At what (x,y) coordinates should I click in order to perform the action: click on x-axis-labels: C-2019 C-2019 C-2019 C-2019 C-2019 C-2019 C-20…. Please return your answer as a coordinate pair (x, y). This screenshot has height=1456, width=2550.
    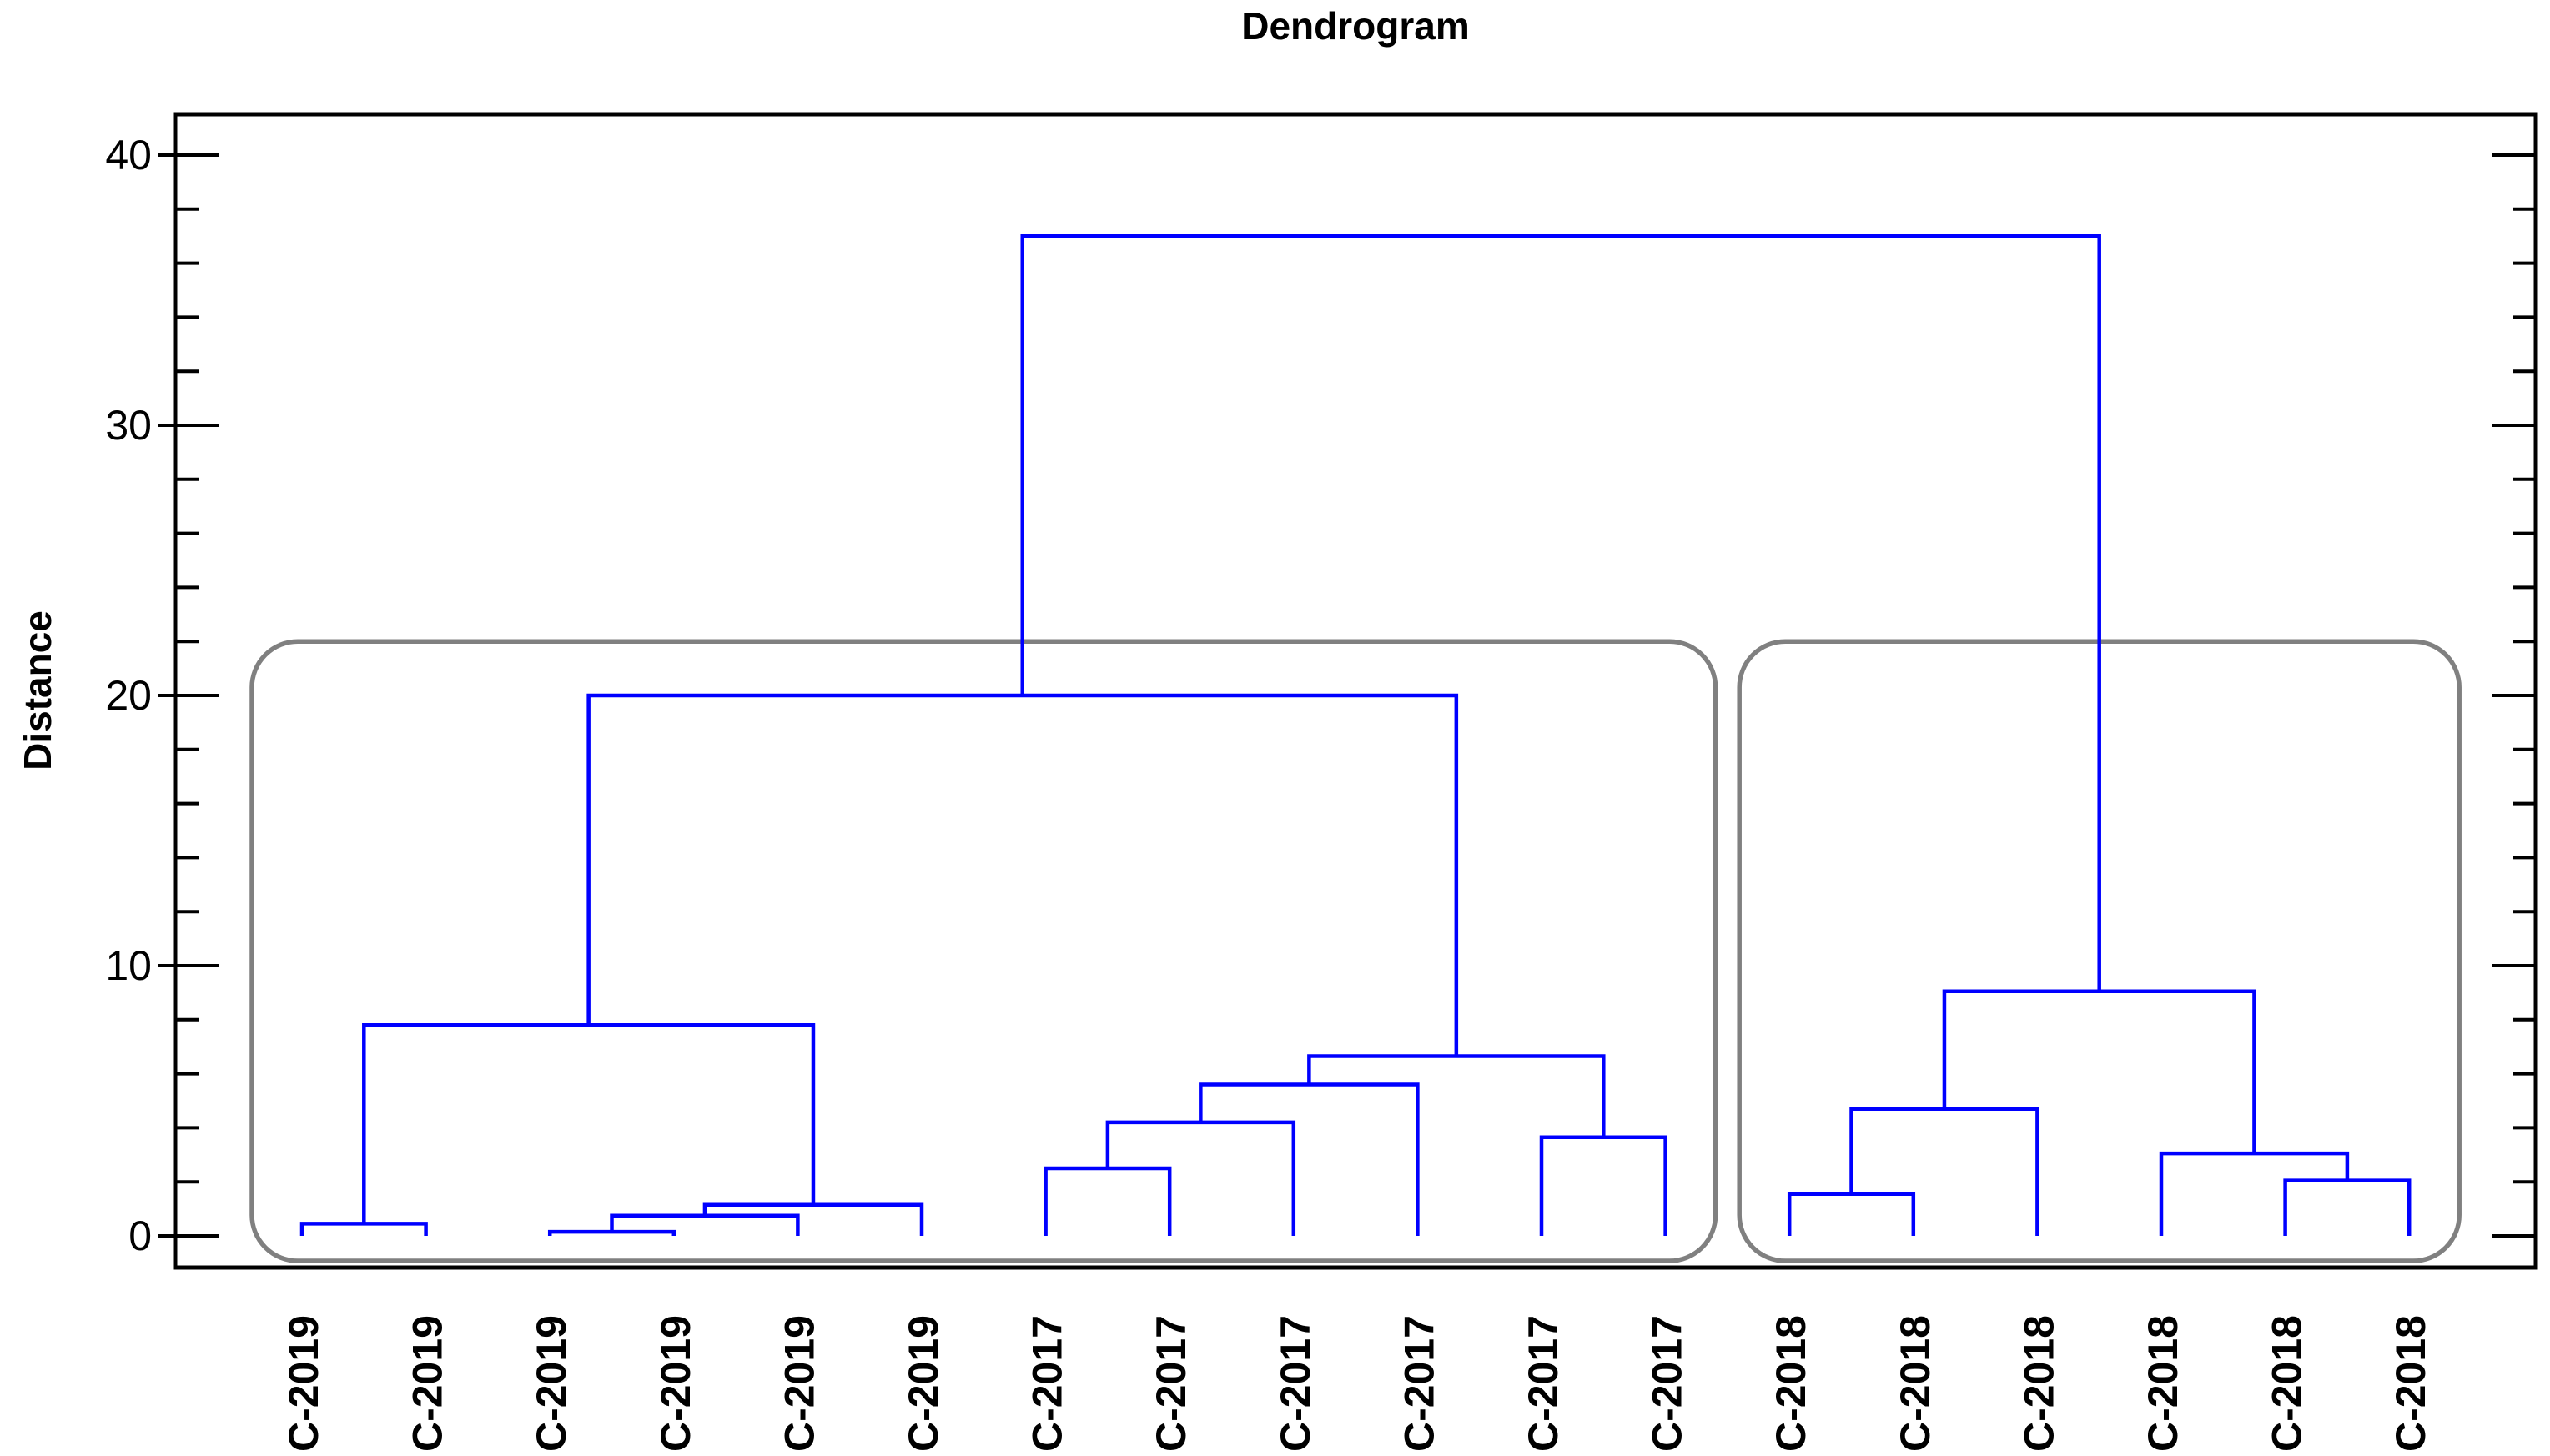
    Looking at the image, I should click on (1357, 1383).